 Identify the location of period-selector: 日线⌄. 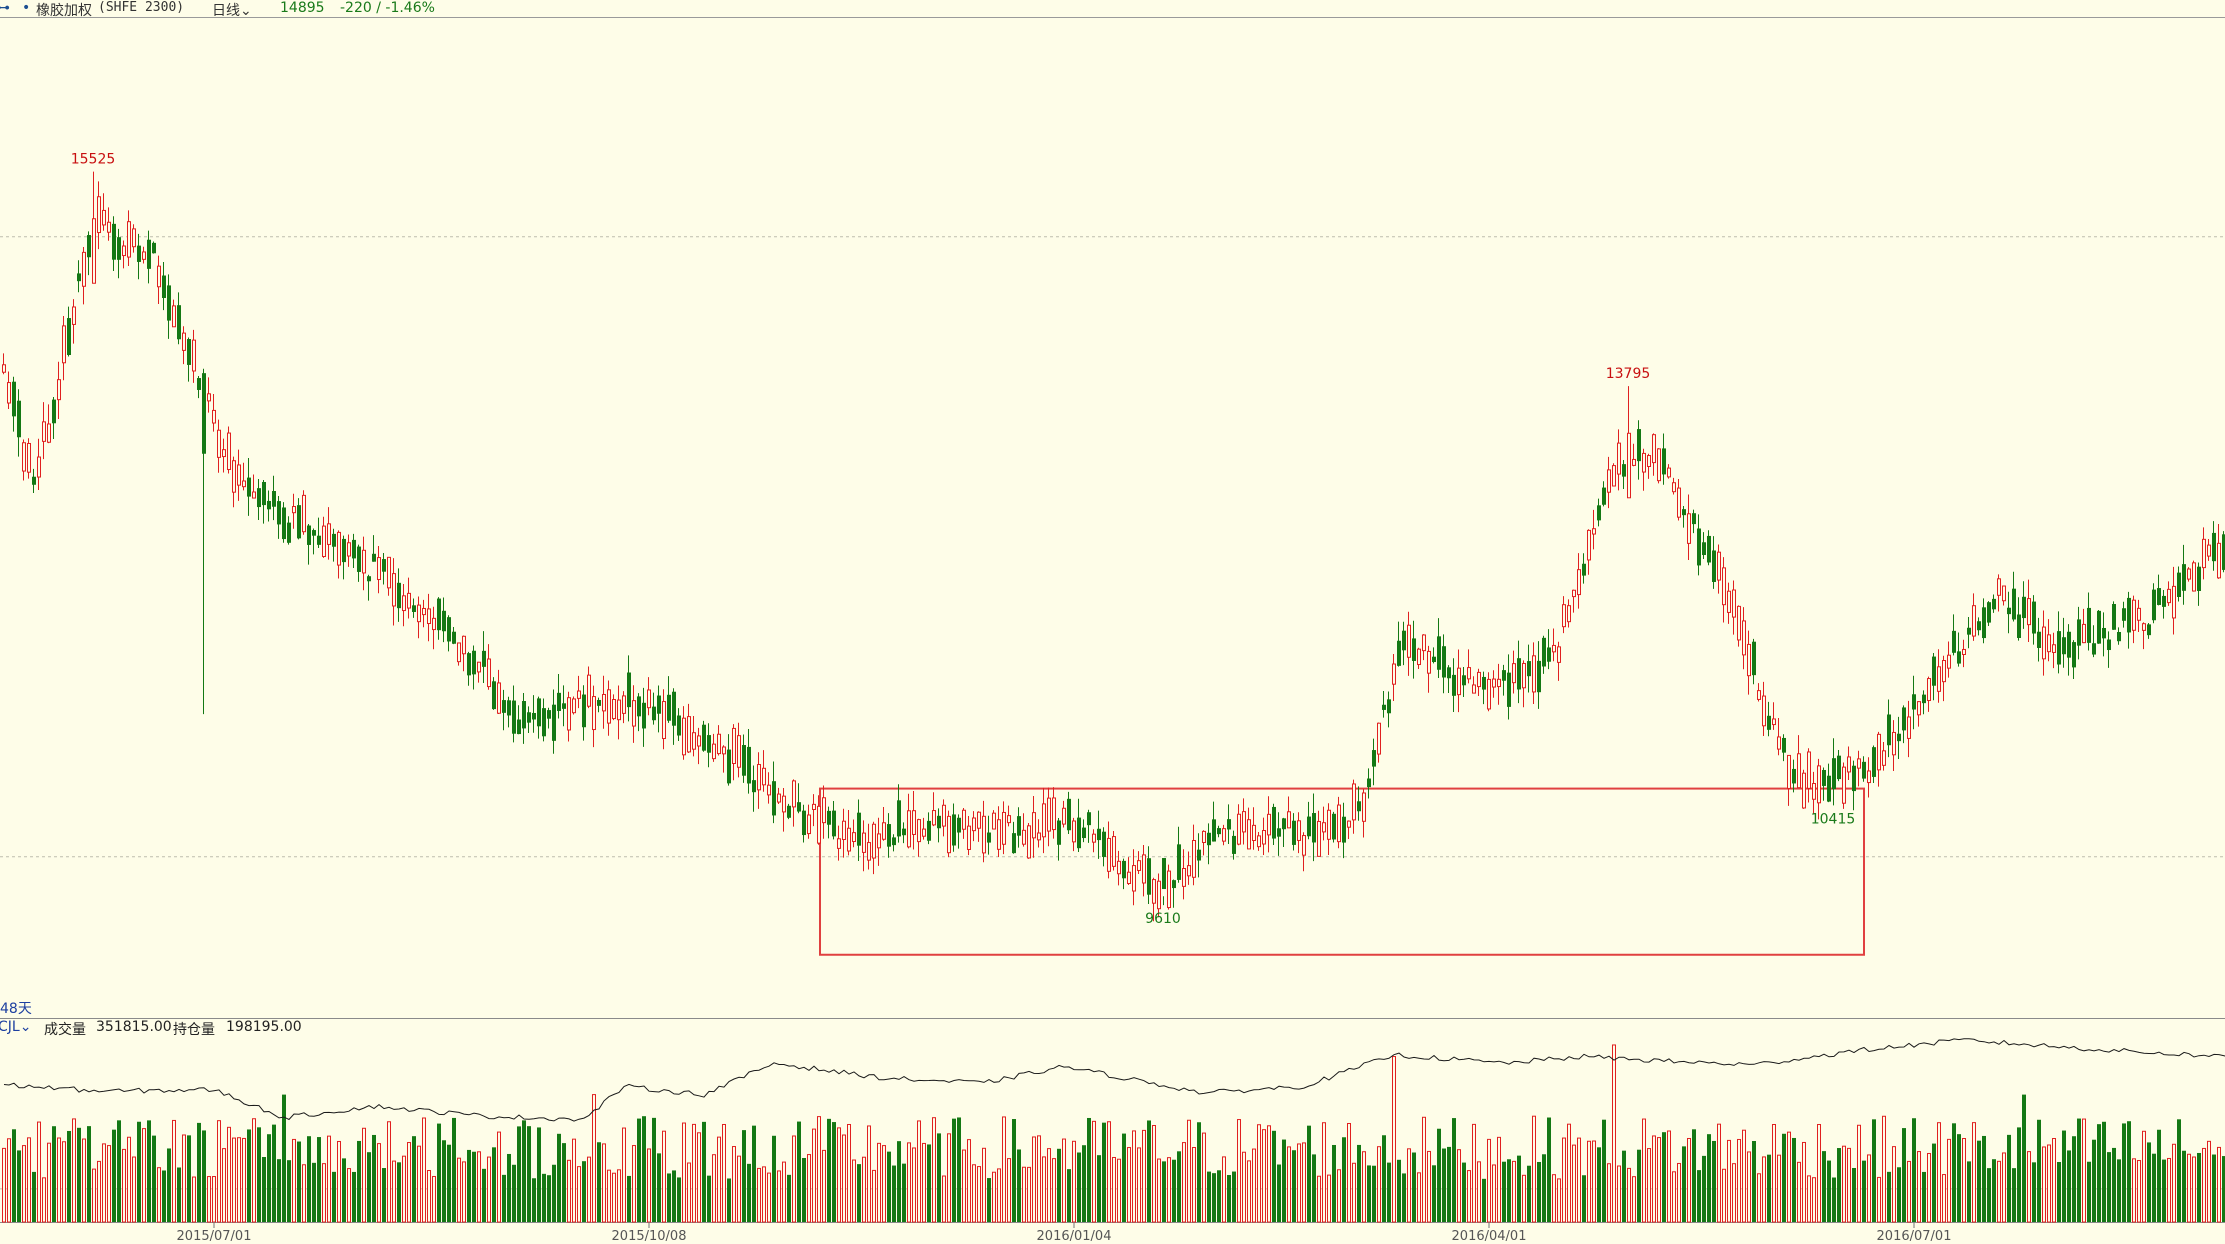
(232, 10).